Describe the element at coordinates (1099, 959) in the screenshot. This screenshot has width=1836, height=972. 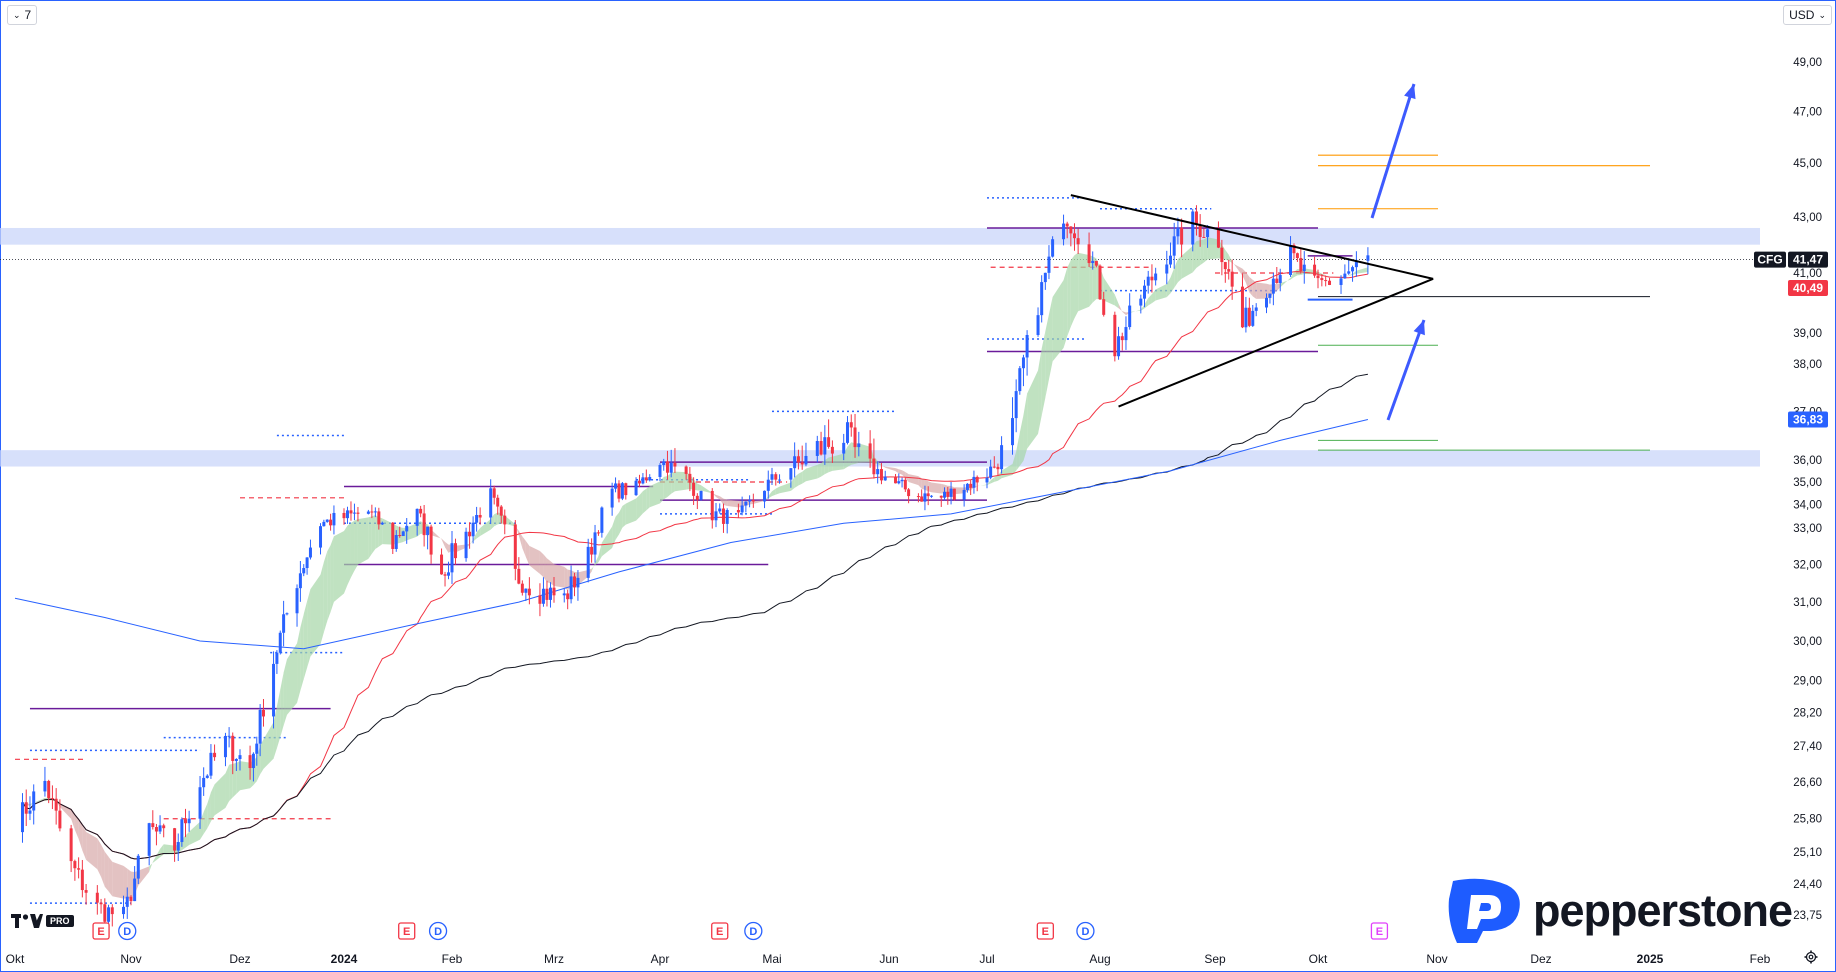
I see `x-tick-label: Aug` at that location.